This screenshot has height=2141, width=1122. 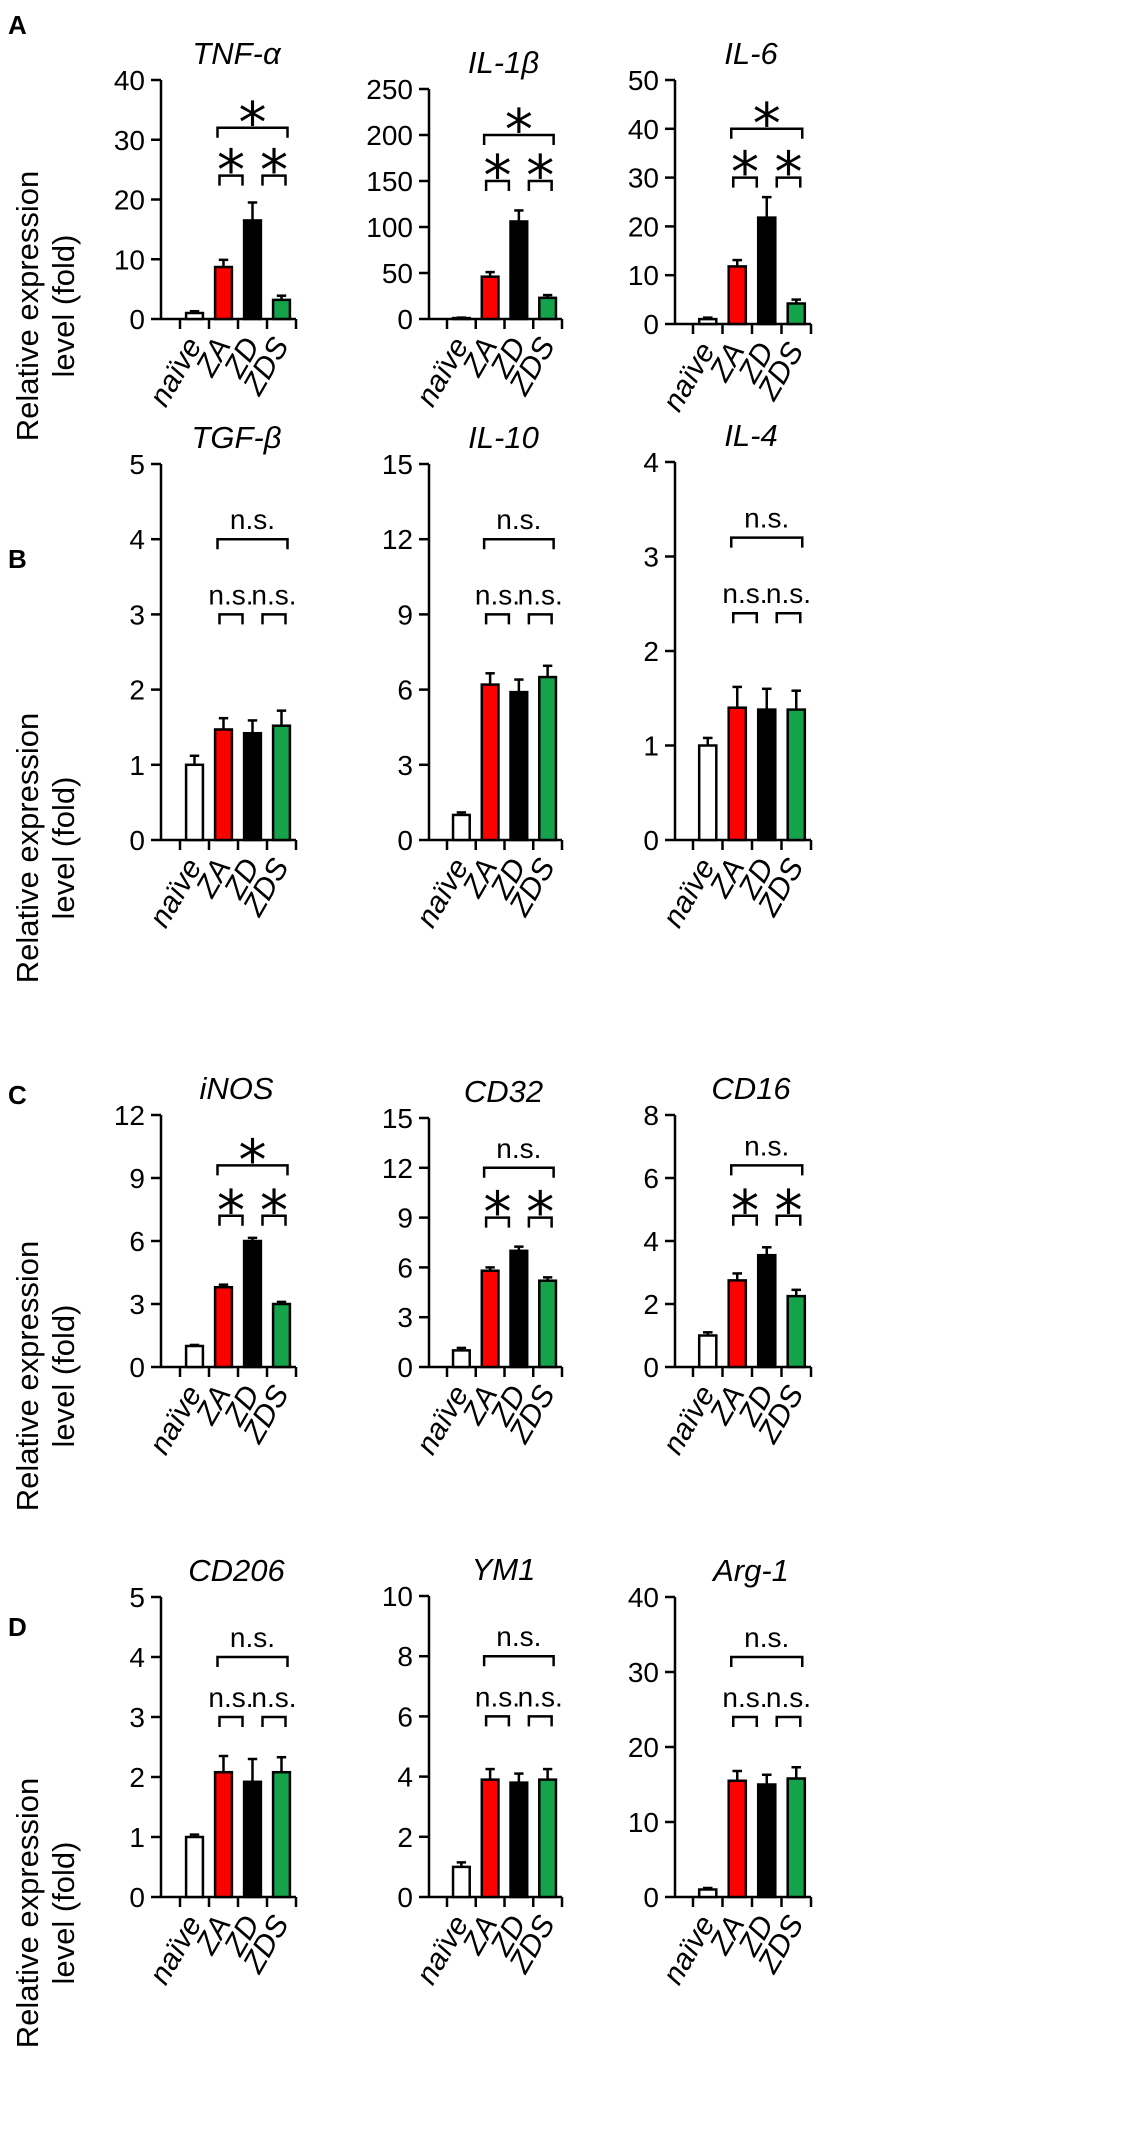 What do you see at coordinates (63, 1913) in the screenshot?
I see `ylabel-row-d-line2: level (fold)` at bounding box center [63, 1913].